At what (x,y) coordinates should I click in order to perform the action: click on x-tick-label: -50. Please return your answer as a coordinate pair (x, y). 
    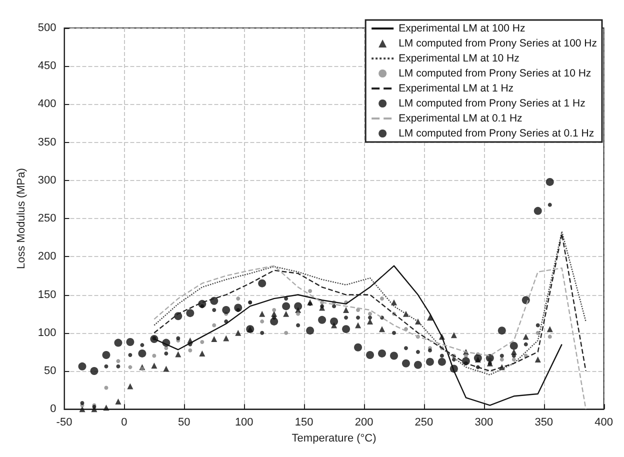
    Looking at the image, I should click on (64, 422).